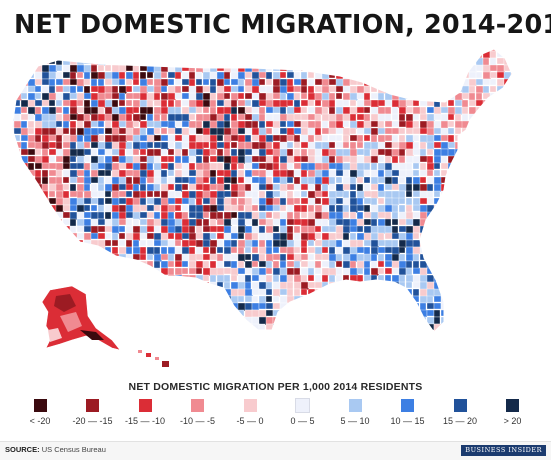 Image resolution: width=551 pixels, height=460 pixels. Describe the element at coordinates (460, 421) in the screenshot. I see `legend-label-8: 15 — 20` at that location.